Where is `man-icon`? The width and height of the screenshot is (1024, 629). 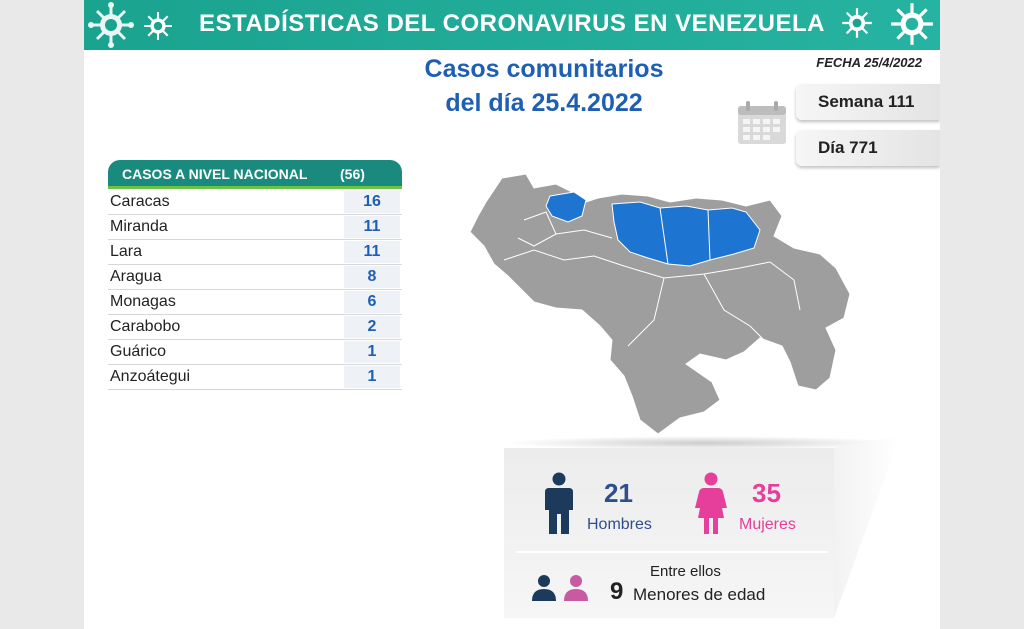 man-icon is located at coordinates (559, 503).